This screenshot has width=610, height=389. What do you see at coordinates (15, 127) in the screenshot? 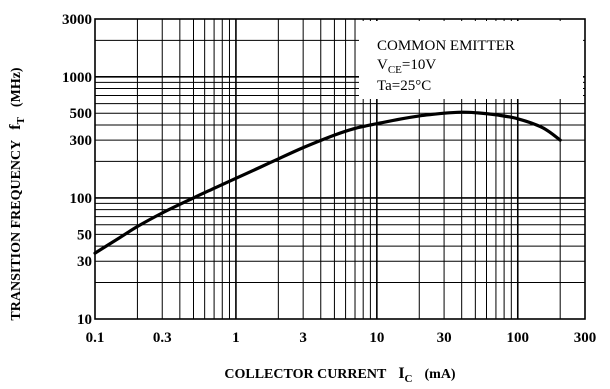
I see `y-axis-title-symbol: f` at bounding box center [15, 127].